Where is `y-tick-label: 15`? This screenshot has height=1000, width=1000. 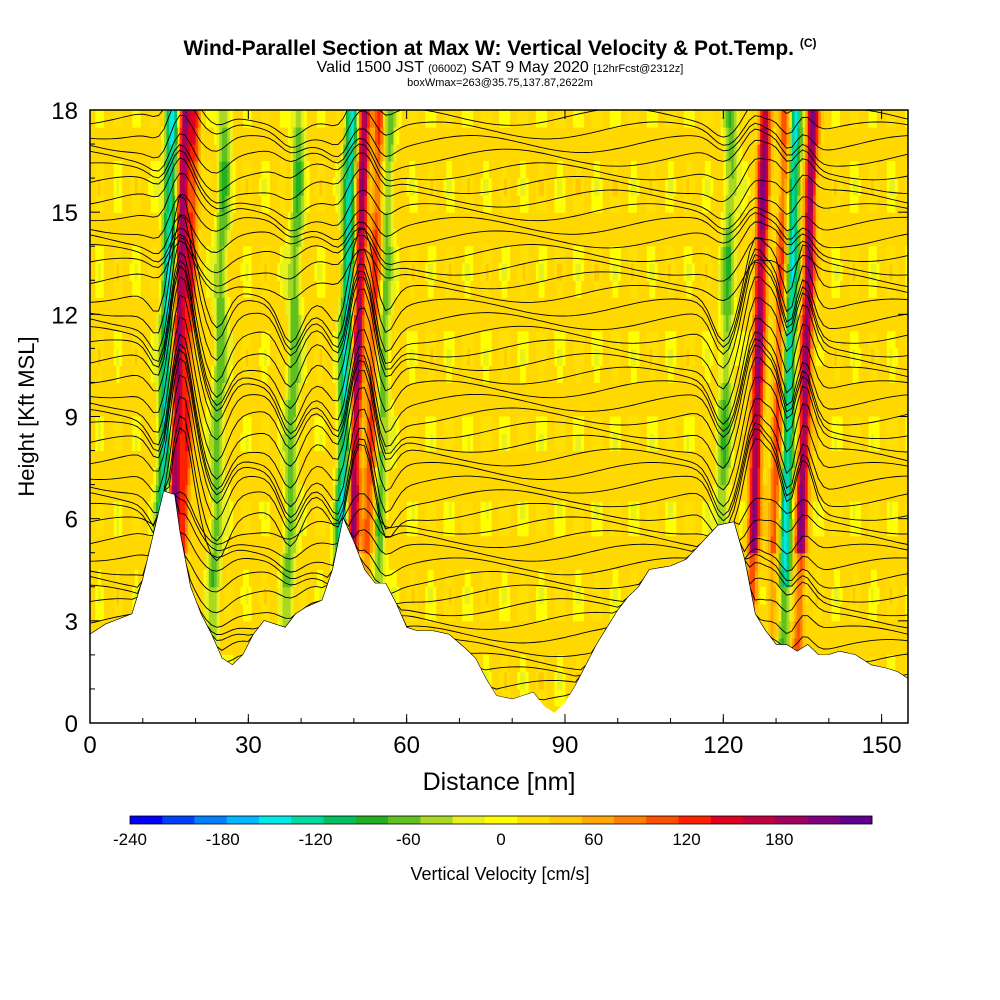 y-tick-label: 15 is located at coordinates (64, 213).